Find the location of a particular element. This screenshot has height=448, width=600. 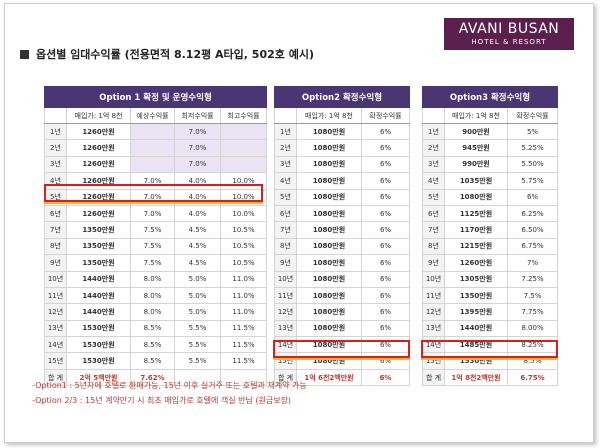

table-row: 6년 1080만원 6% is located at coordinates (342, 213).